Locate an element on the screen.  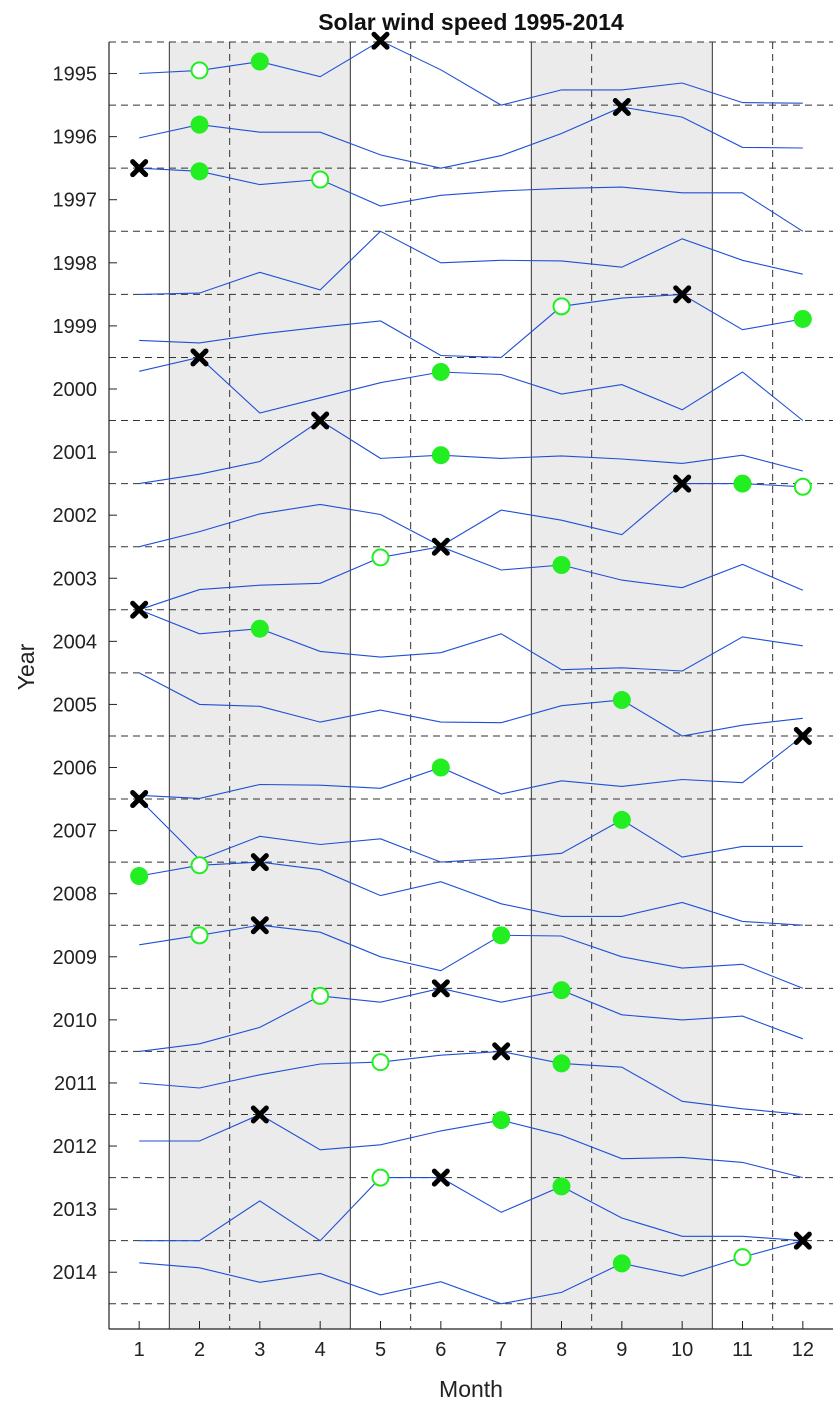
y-tick-label-1999: 1999 is located at coordinates (75, 327).